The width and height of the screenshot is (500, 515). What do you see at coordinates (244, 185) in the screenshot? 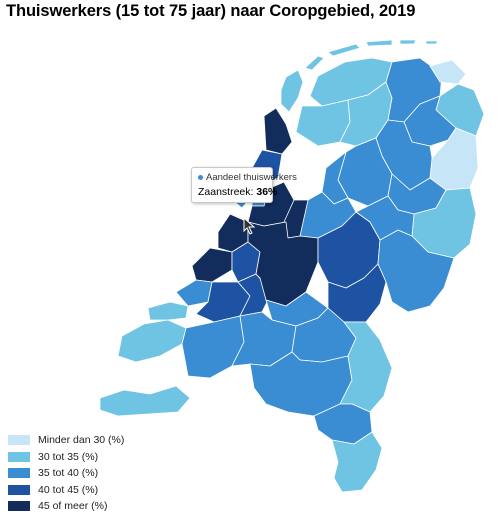
I see `tooltip: Aandeel thuiswerkers Zaanstreek: 36%` at bounding box center [244, 185].